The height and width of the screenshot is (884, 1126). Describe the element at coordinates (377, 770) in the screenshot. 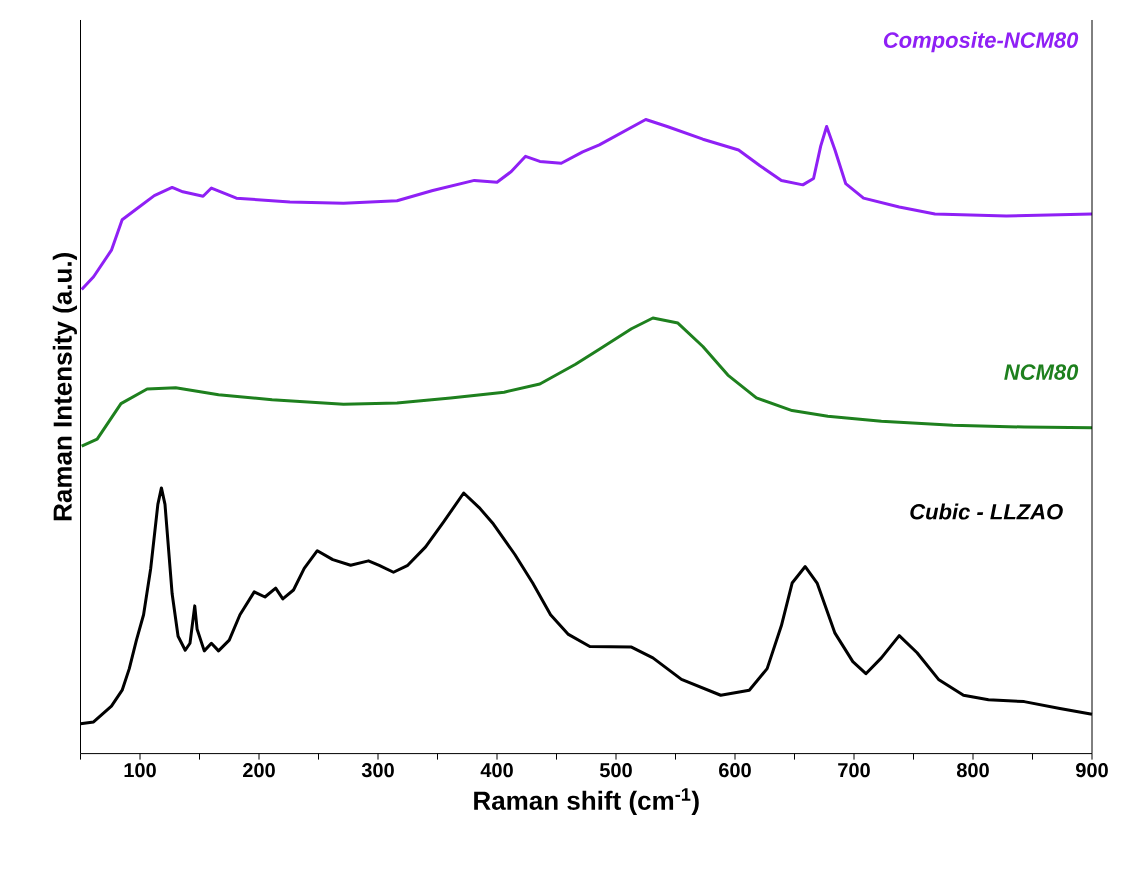

I see `x-tick-label: 300` at that location.